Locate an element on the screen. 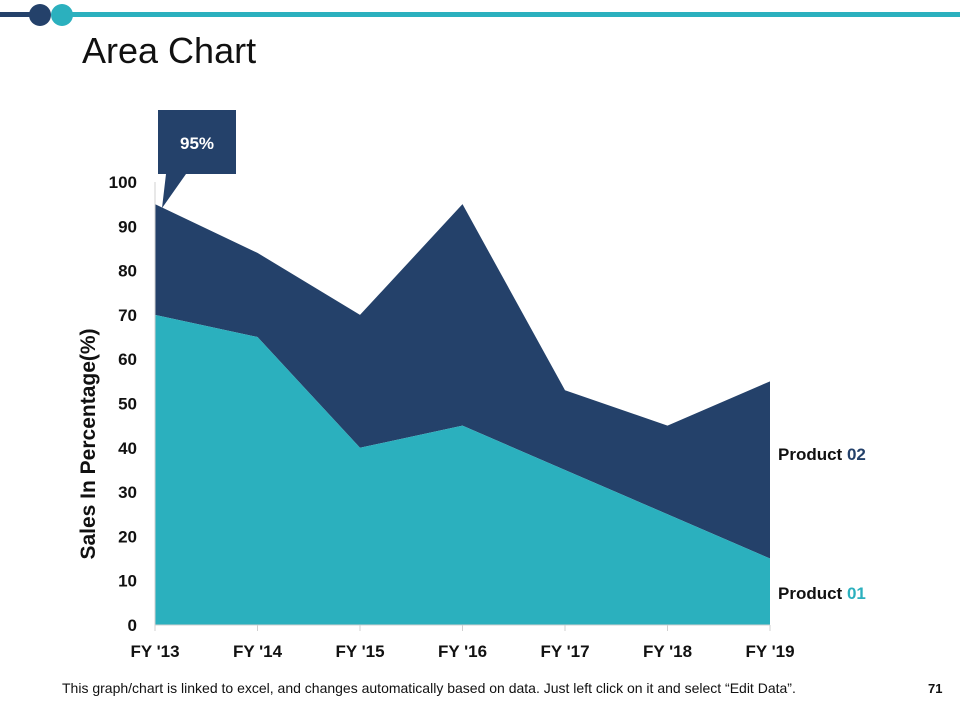  x-tick-label: FY '13 is located at coordinates (154, 651).